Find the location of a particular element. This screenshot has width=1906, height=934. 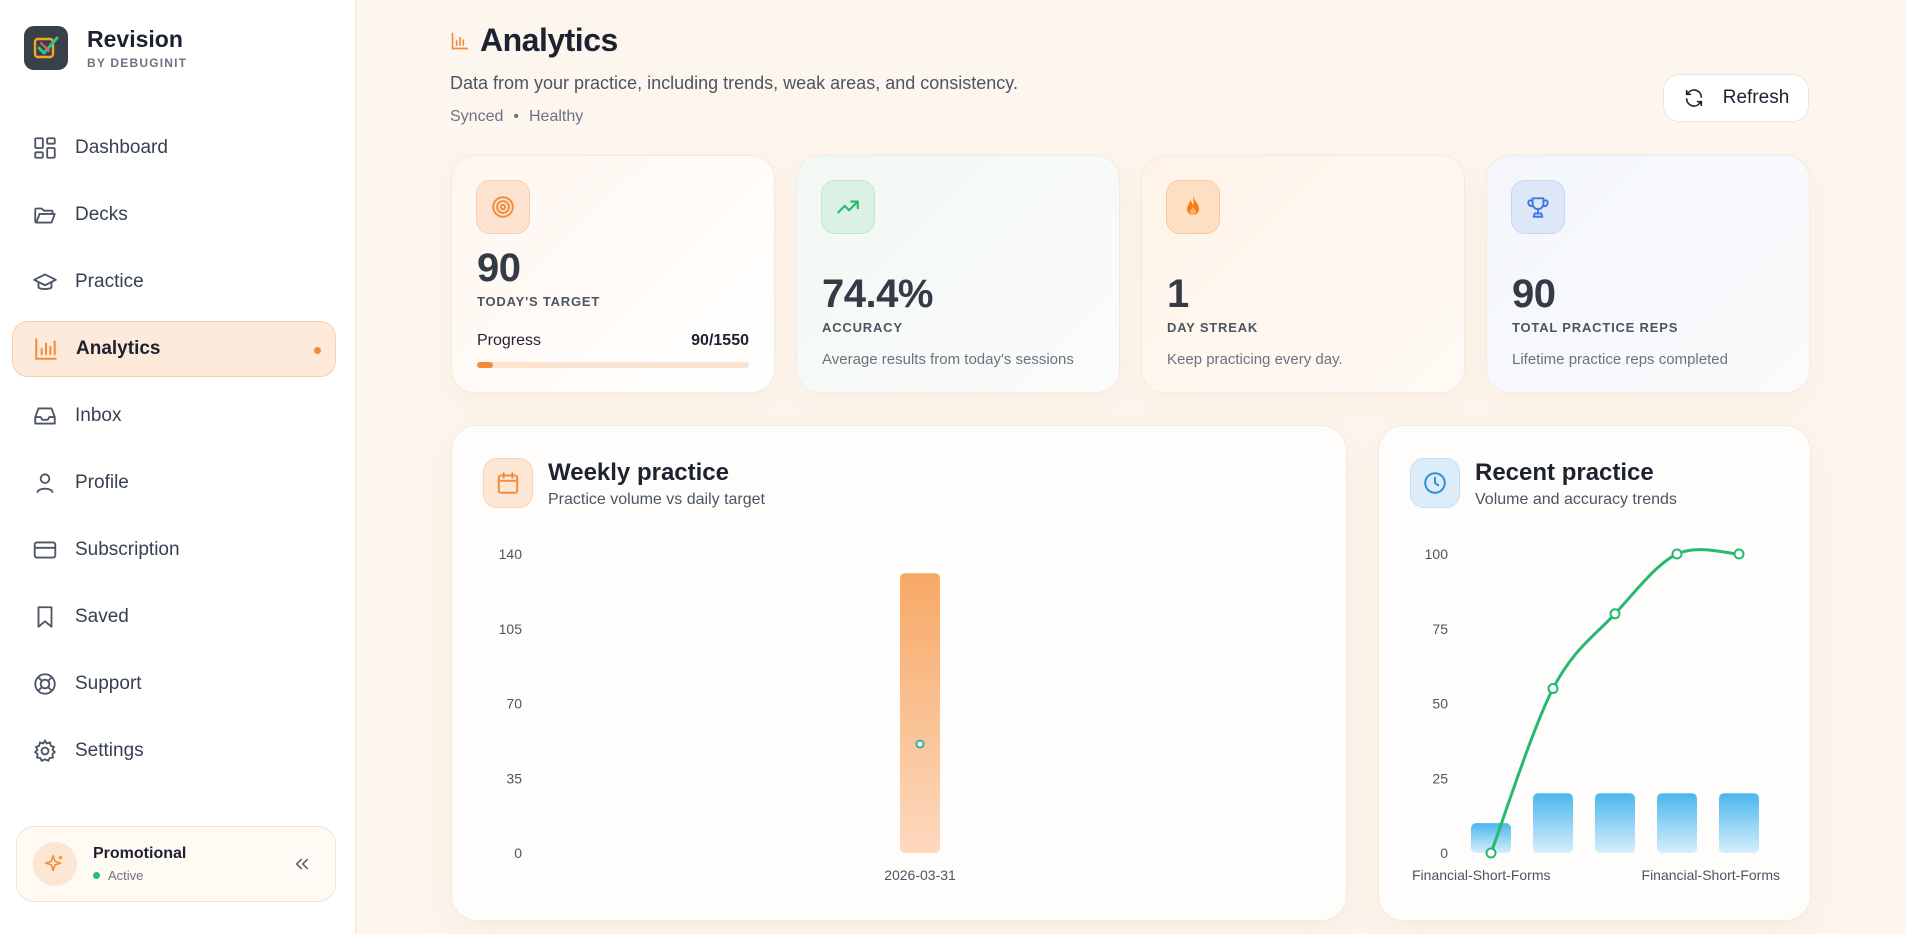

brand: Revision BY DEBUGINIT is located at coordinates (105, 48).